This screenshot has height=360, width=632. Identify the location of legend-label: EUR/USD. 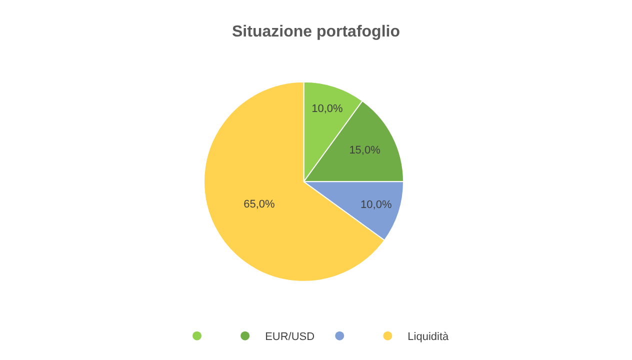
(290, 337).